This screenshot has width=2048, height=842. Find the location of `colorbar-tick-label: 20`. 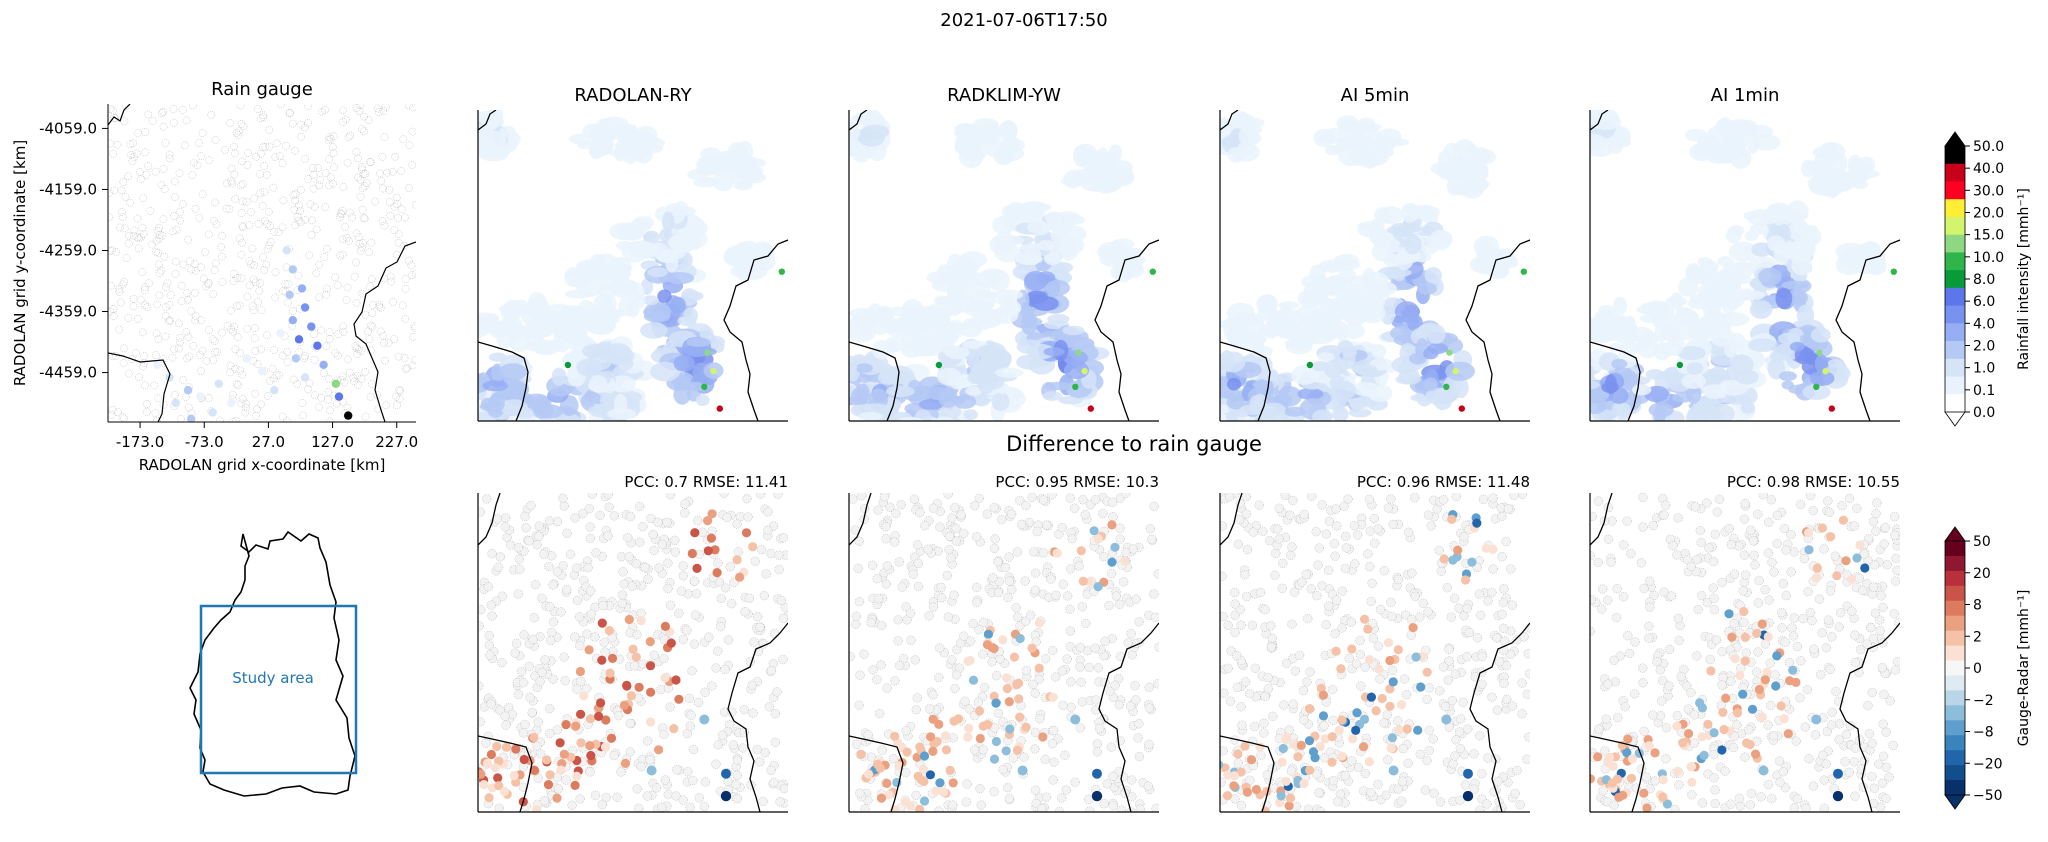

colorbar-tick-label: 20 is located at coordinates (1982, 574).